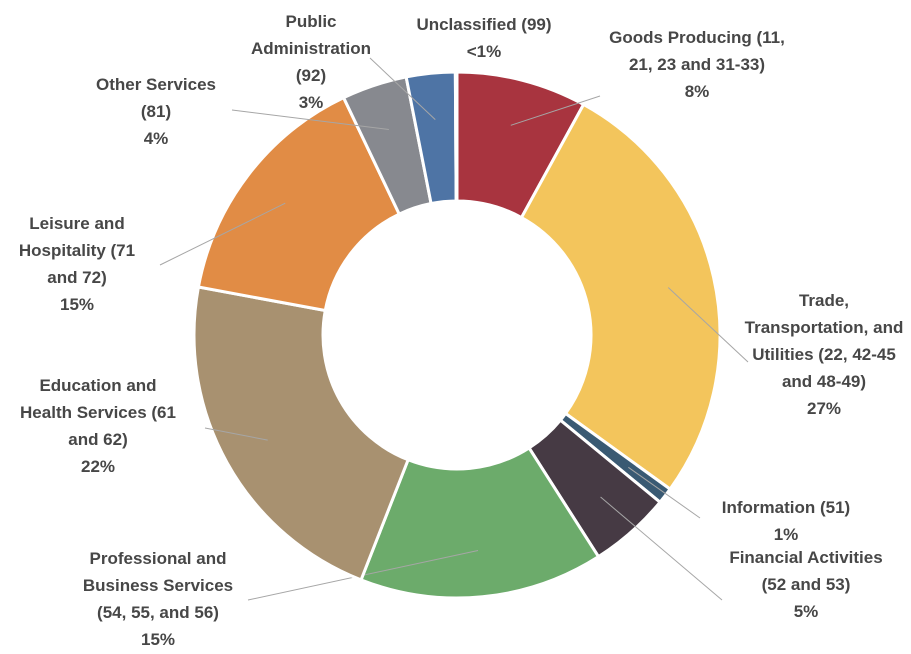  I want to click on percent-label: 27%, so click(824, 408).